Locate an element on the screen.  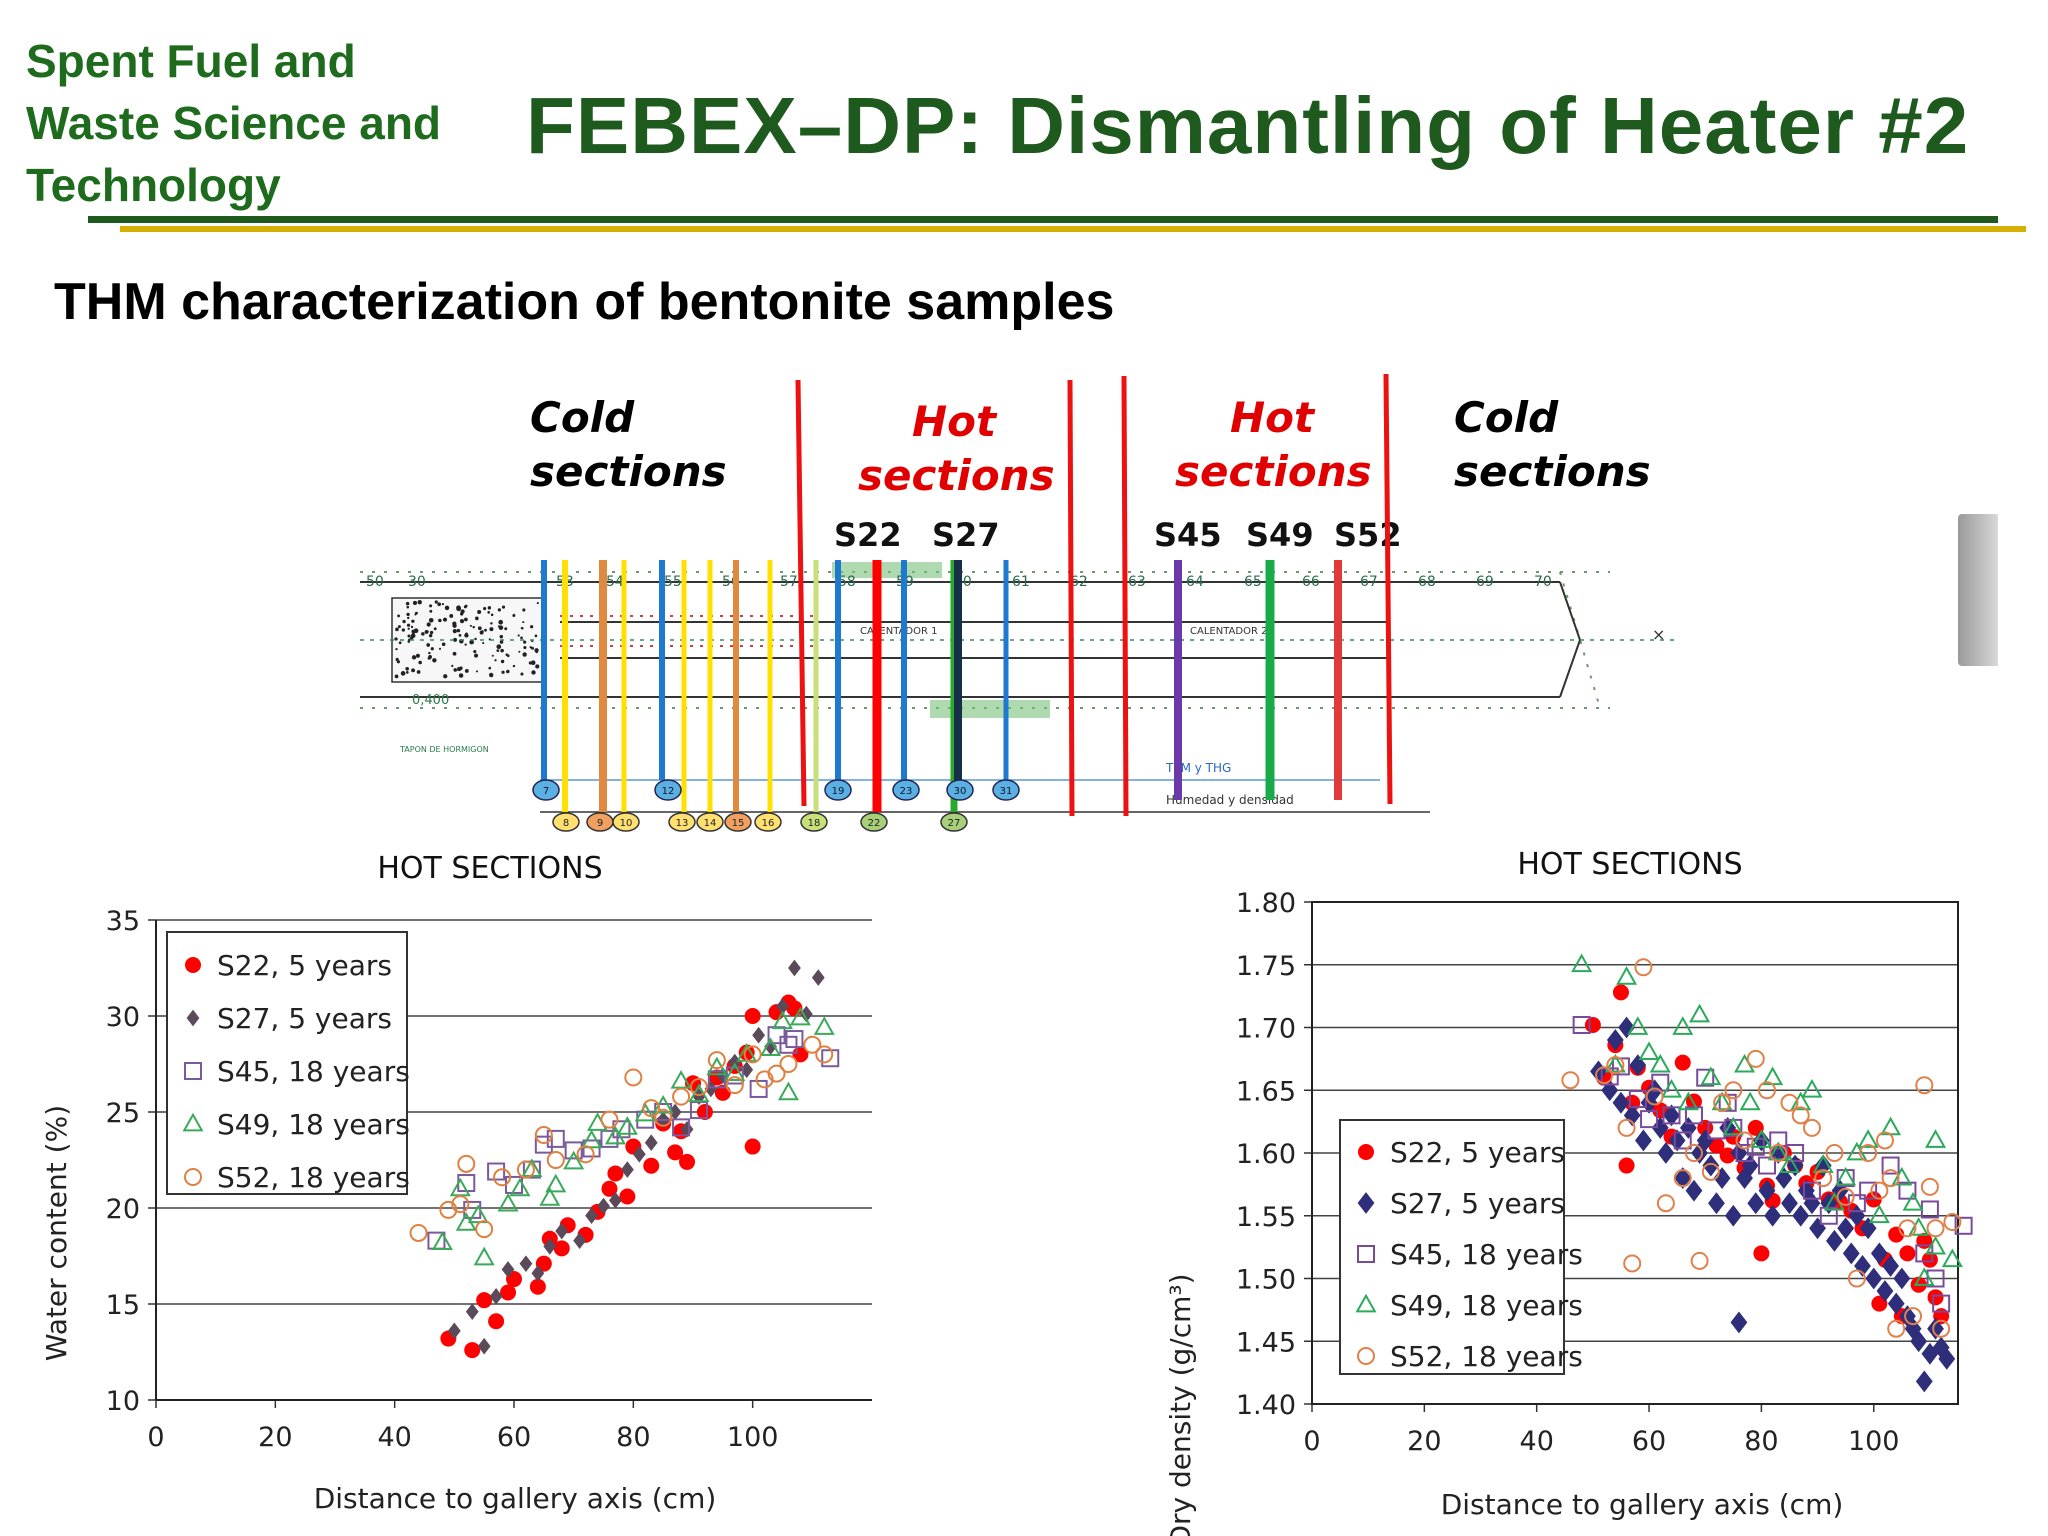
gallery-number: 58 is located at coordinates (847, 582).